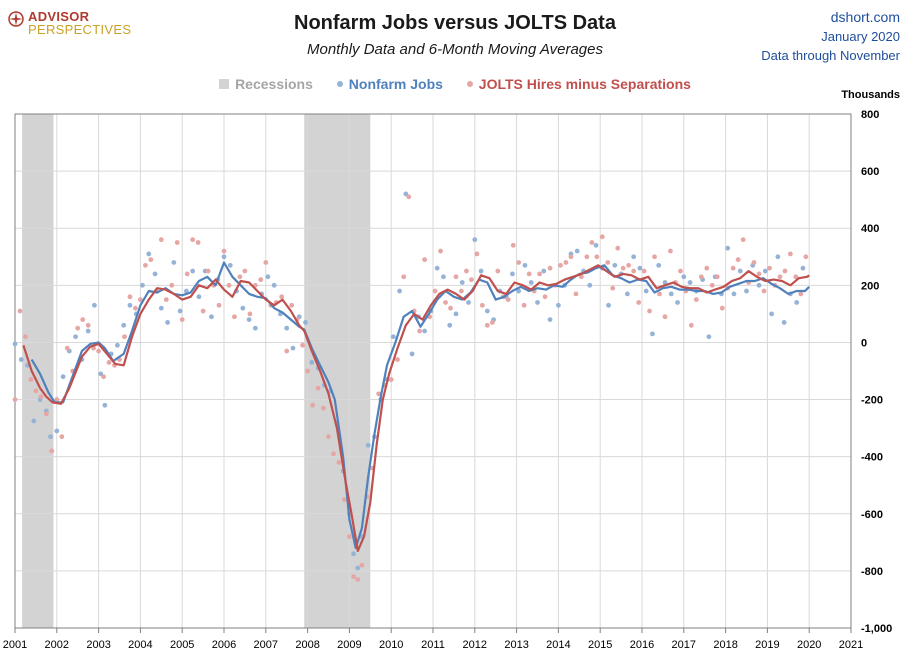 The height and width of the screenshot is (661, 910). I want to click on y-tick-label: 400, so click(870, 229).